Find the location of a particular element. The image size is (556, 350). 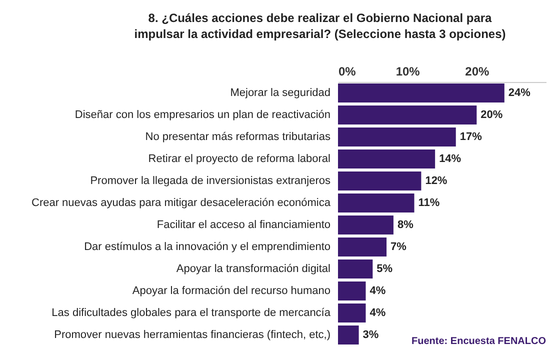

data-label: 7% is located at coordinates (398, 247).